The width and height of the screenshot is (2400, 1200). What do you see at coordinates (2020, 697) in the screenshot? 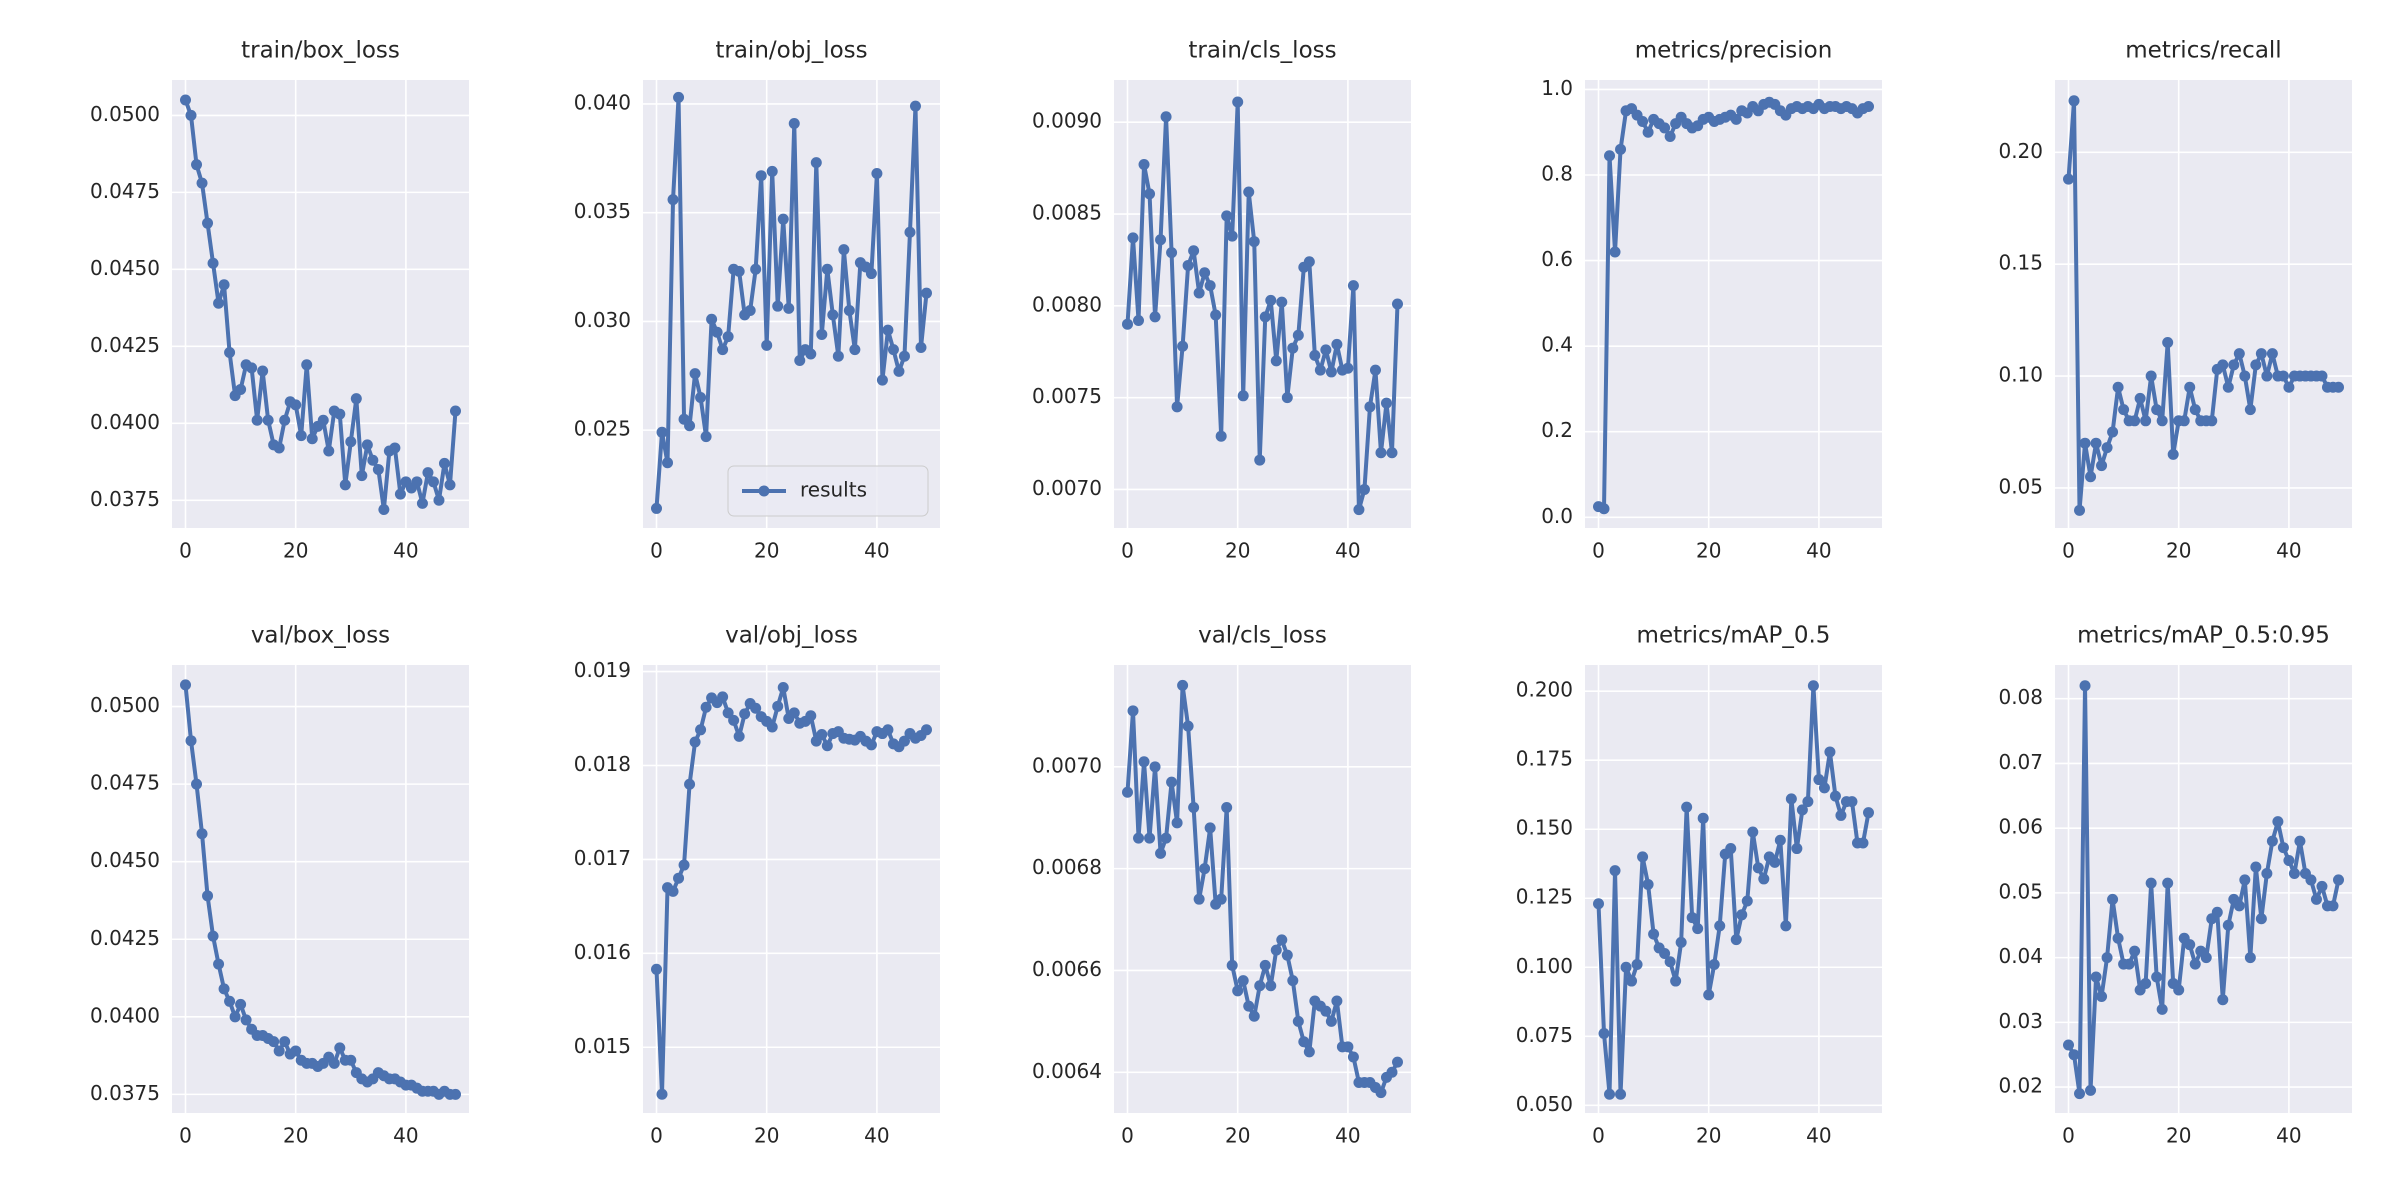
I see `y-tick-label: 0.08` at bounding box center [2020, 697].